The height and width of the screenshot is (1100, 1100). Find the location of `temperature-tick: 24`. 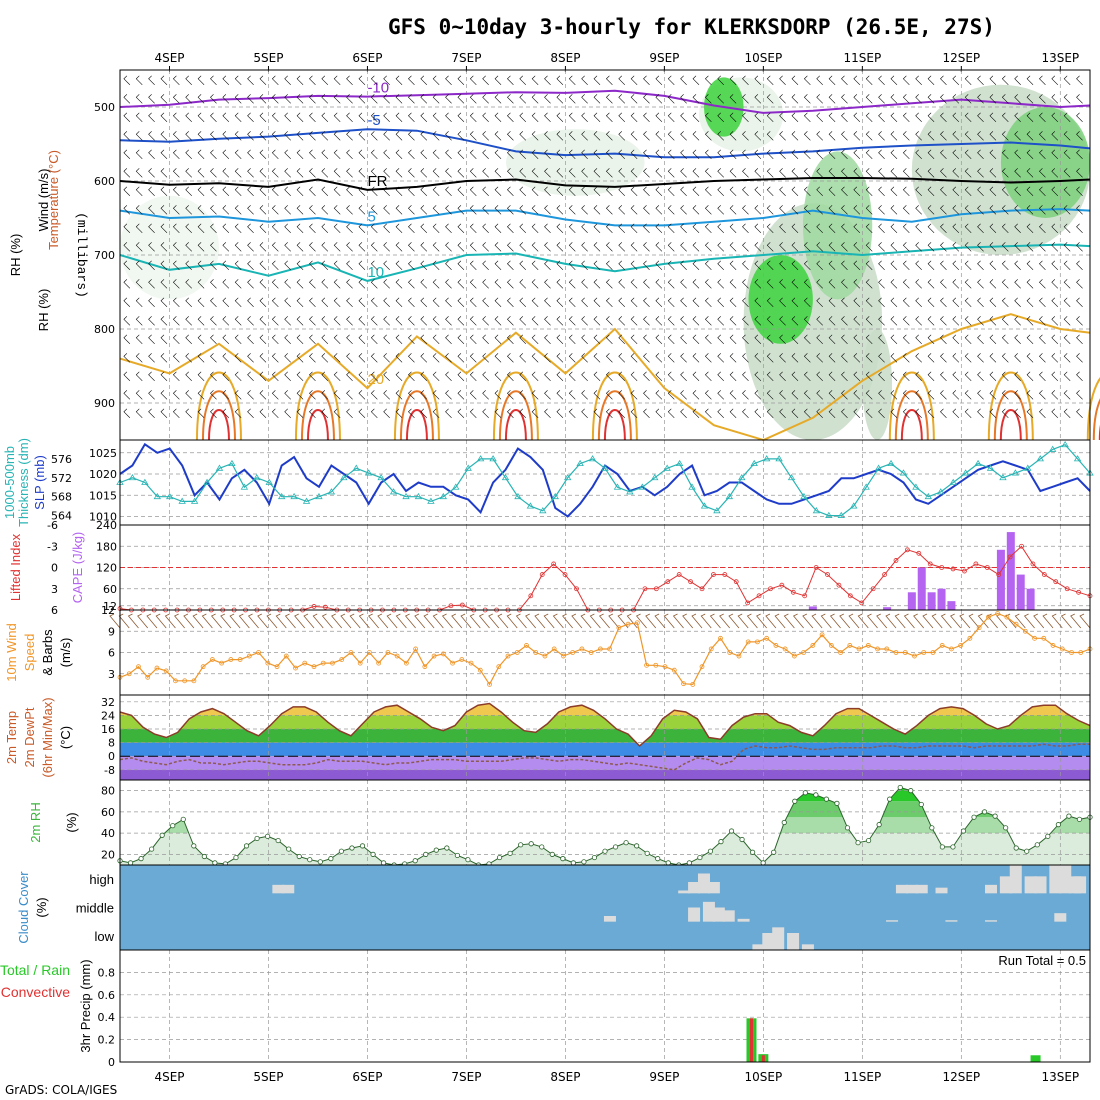

temperature-tick: 24 is located at coordinates (108, 715).